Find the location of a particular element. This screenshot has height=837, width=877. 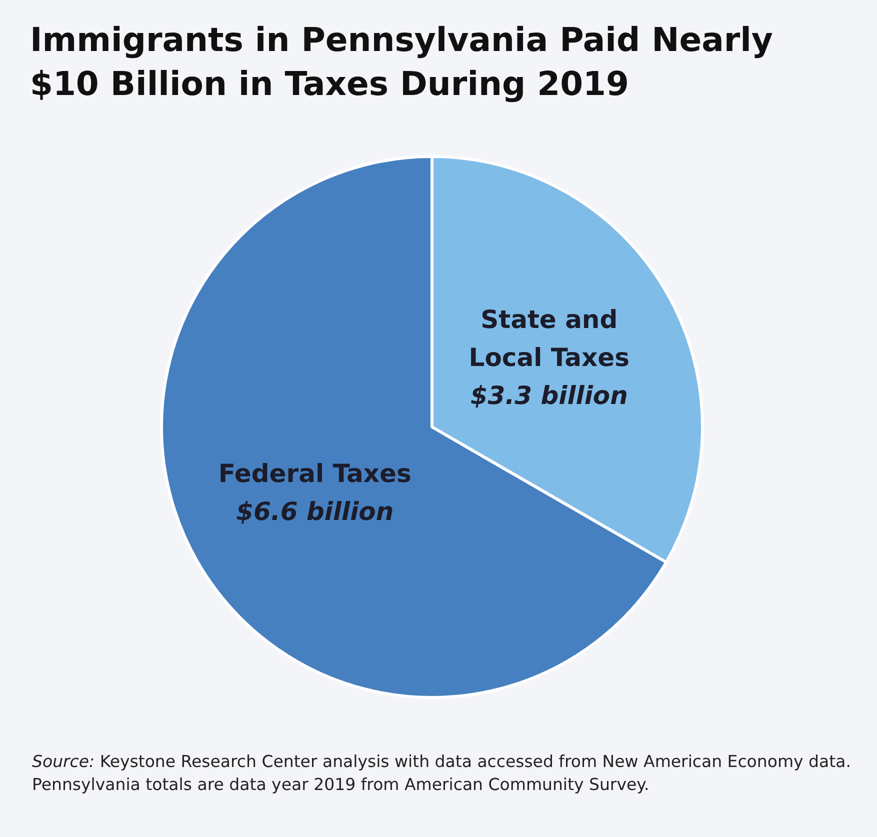

data-label: $3.3 billion is located at coordinates (549, 395).